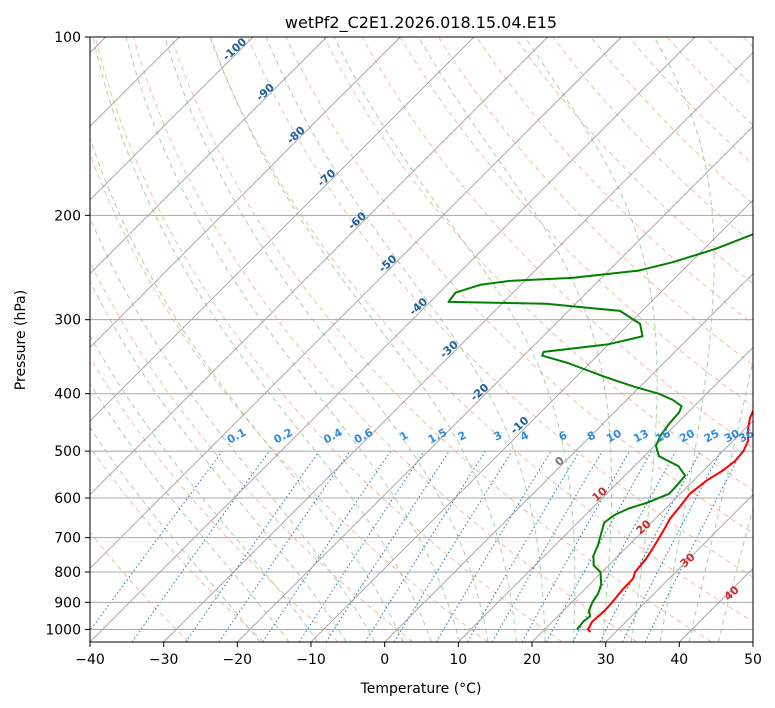  Describe the element at coordinates (67, 38) in the screenshot. I see `y-tick-label: 100` at that location.